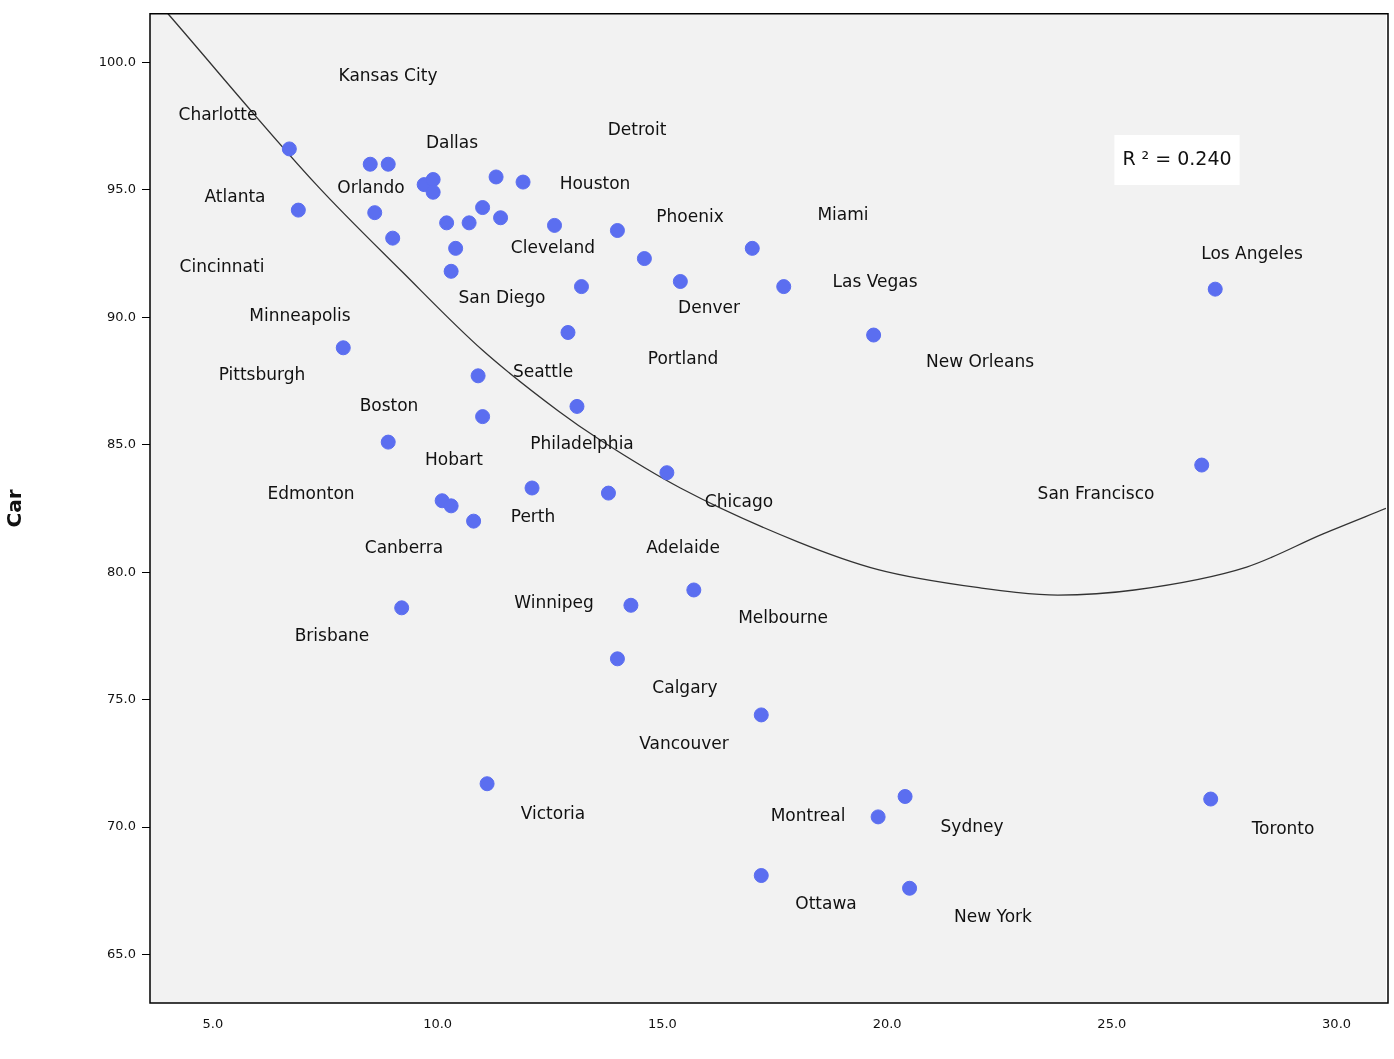  I want to click on annotation: Montreal, so click(808, 815).